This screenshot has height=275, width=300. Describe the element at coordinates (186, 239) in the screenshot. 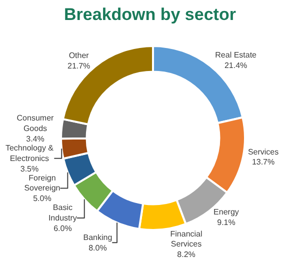

I see `slice-label: Financial Services` at that location.